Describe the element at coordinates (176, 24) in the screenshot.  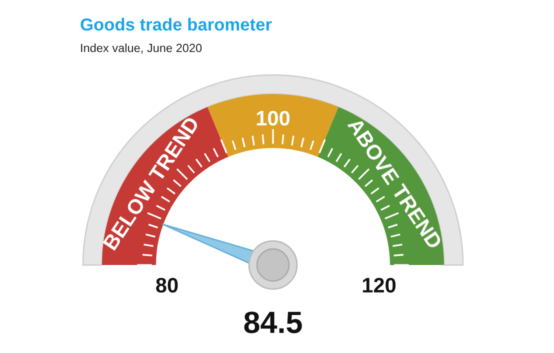
I see `chart-title: Goods trade barometer` at that location.